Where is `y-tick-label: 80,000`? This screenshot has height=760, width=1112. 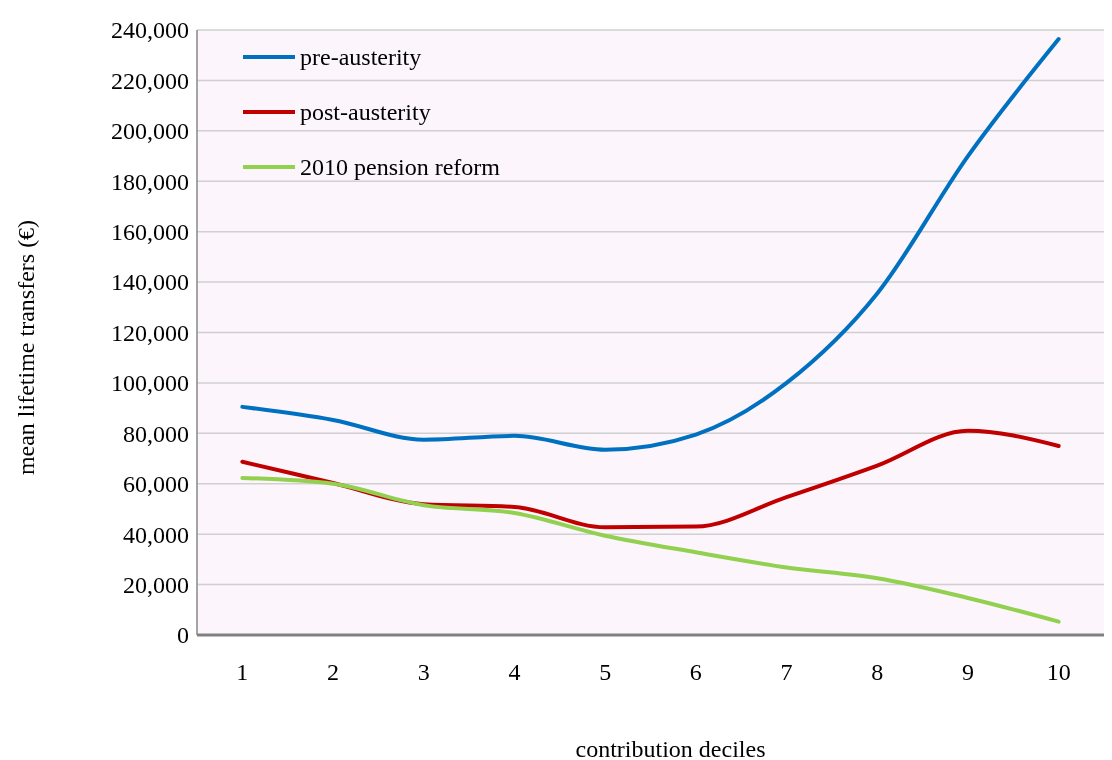 y-tick-label: 80,000 is located at coordinates (156, 433).